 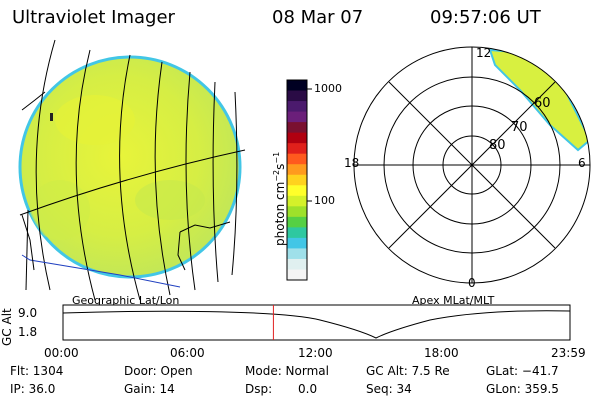 What do you see at coordinates (158, 371) in the screenshot?
I see `door-info: Door: Open` at bounding box center [158, 371].